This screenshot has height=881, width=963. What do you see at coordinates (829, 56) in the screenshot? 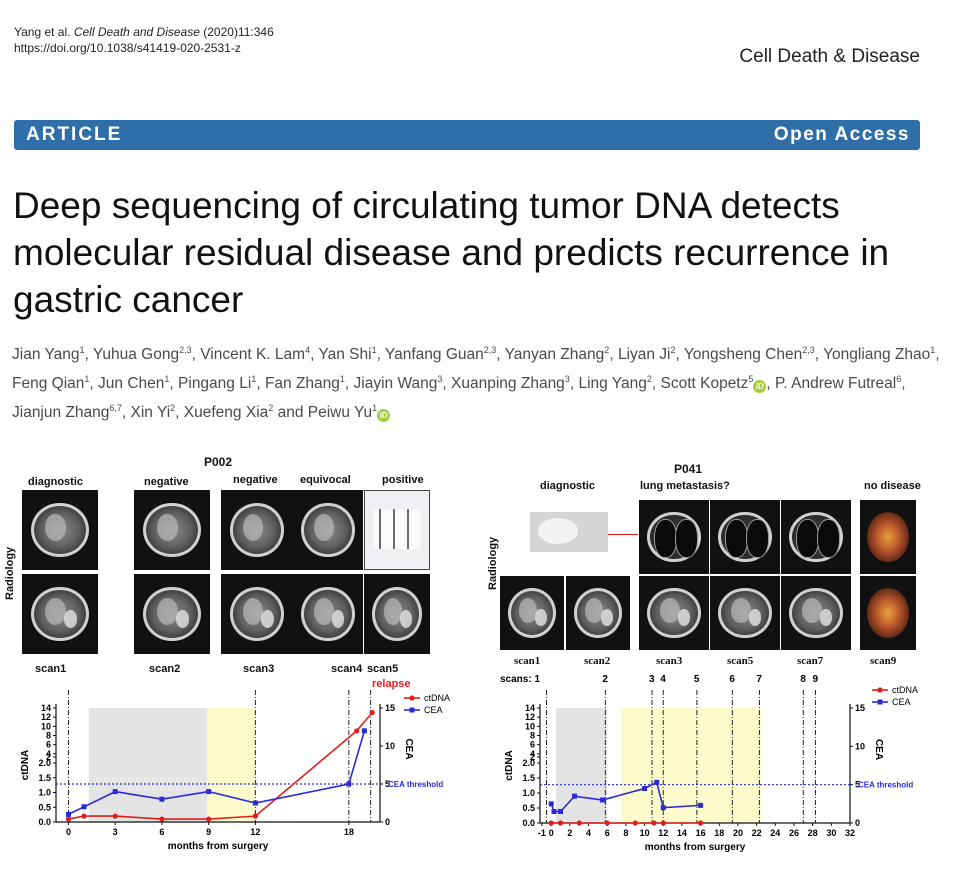
I see `journal-name: Cell Death & Disease` at bounding box center [829, 56].